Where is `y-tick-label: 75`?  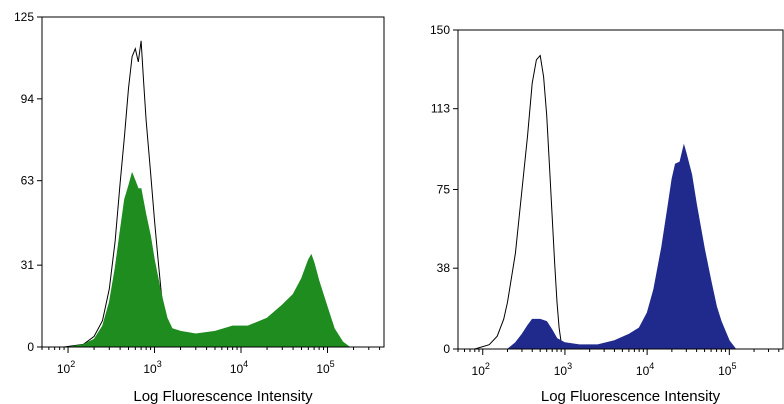
y-tick-label: 75 is located at coordinates (444, 190).